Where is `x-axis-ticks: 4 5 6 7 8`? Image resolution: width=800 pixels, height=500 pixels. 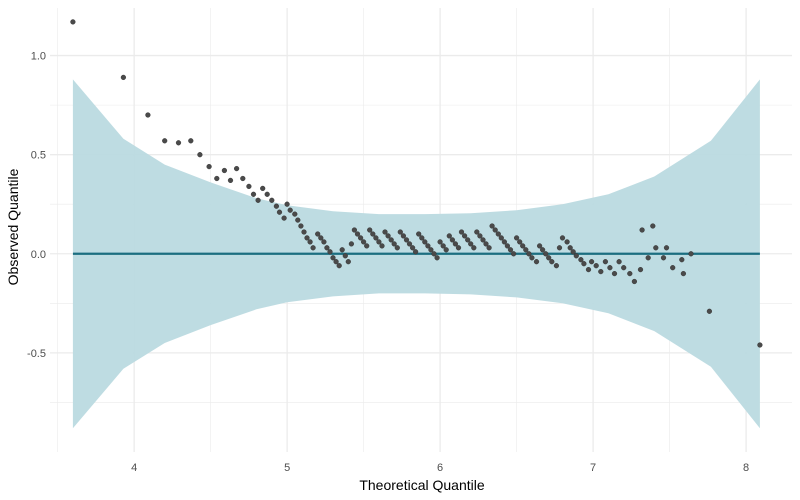 x-axis-ticks: 4 5 6 7 8 is located at coordinates (440, 468).